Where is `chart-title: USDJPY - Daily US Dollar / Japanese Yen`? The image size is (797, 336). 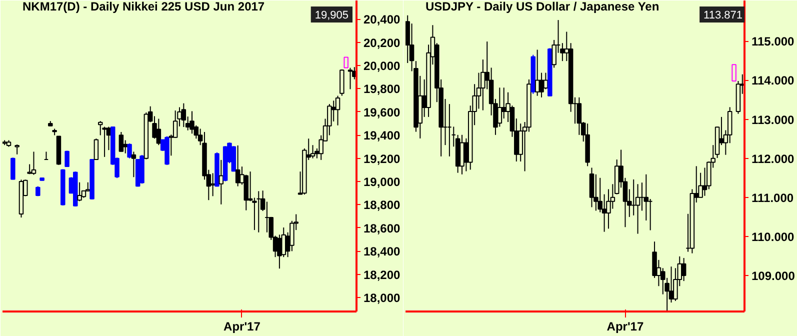
chart-title: USDJPY - Daily US Dollar / Japanese Yen is located at coordinates (543, 7).